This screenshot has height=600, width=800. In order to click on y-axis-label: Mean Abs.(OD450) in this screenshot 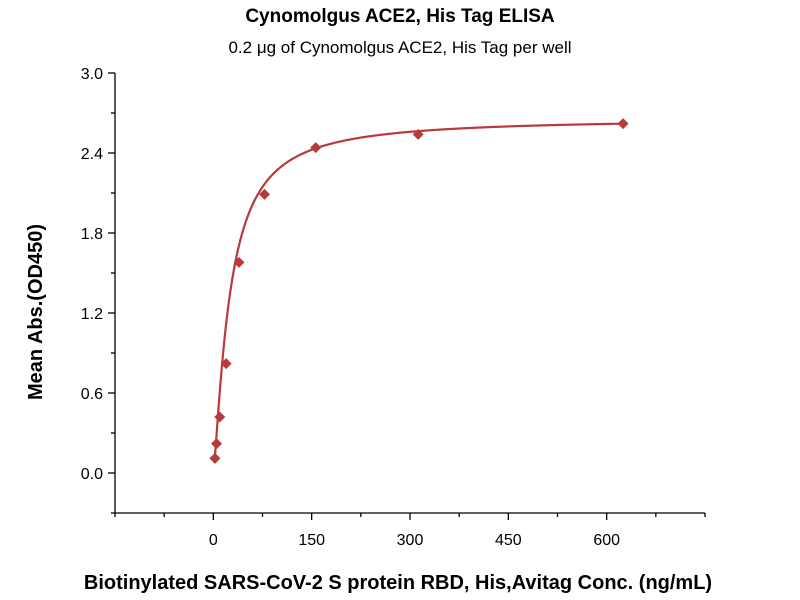, I will do `click(36, 312)`.